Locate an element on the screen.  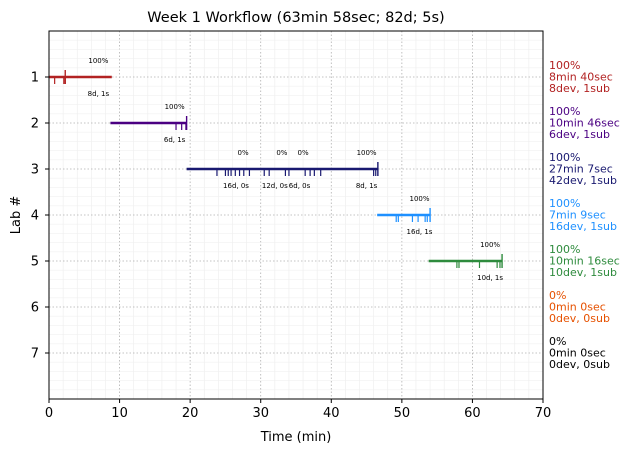
y-tick-label: 7 is located at coordinates (35, 354).